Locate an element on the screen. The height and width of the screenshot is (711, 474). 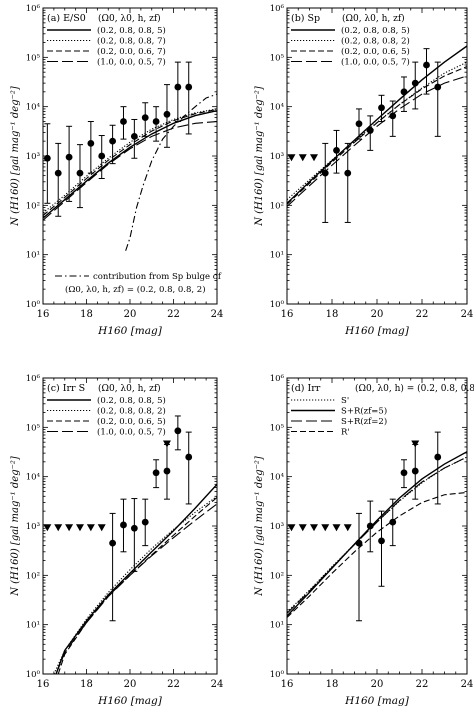
legend-entry: R' is located at coordinates (345, 433).